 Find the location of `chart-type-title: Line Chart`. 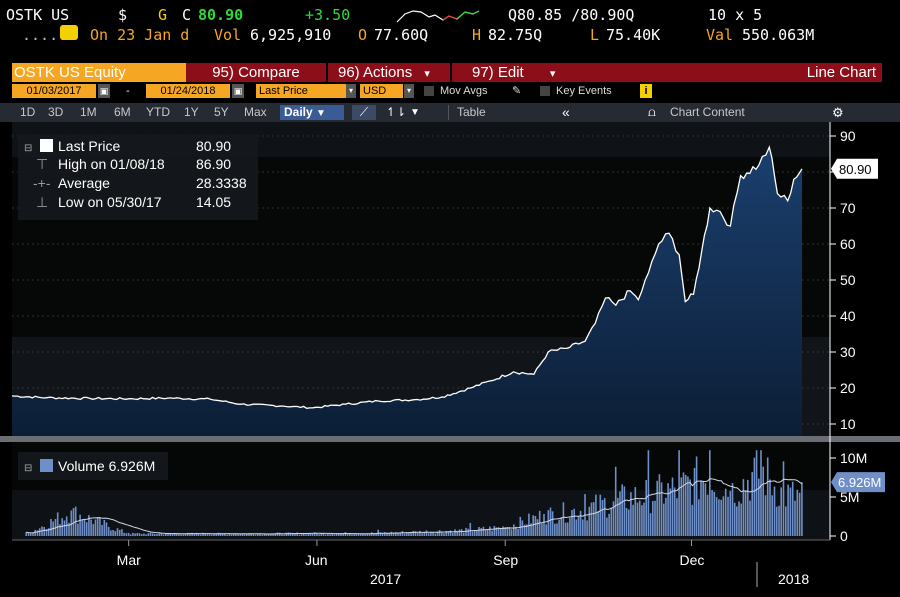

chart-type-title: Line Chart is located at coordinates (722, 72).